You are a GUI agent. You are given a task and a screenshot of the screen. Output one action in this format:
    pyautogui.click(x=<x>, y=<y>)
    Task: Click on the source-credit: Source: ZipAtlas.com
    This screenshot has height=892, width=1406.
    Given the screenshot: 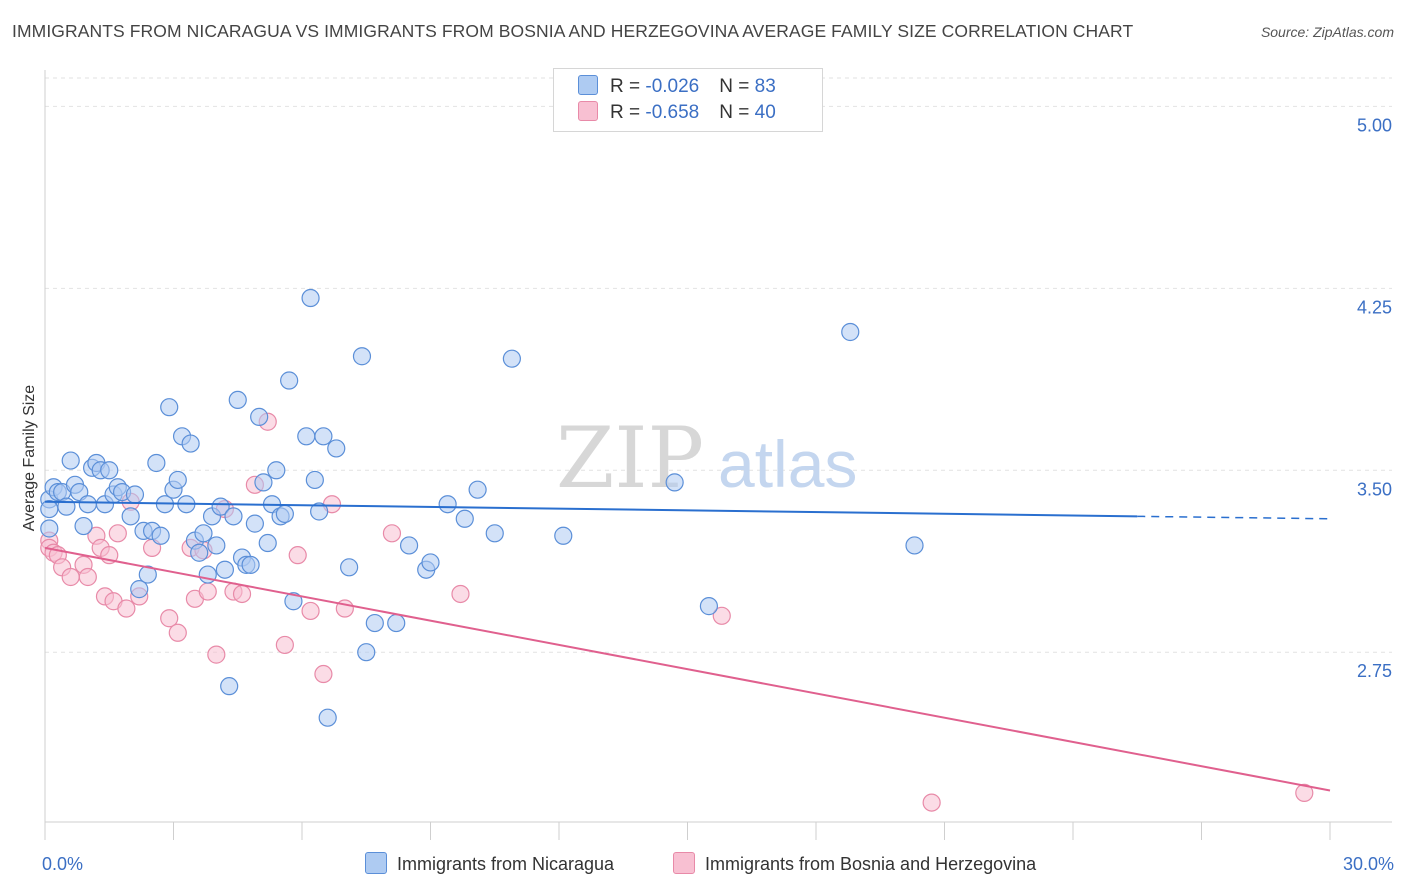 What is the action you would take?
    pyautogui.click(x=1327, y=32)
    